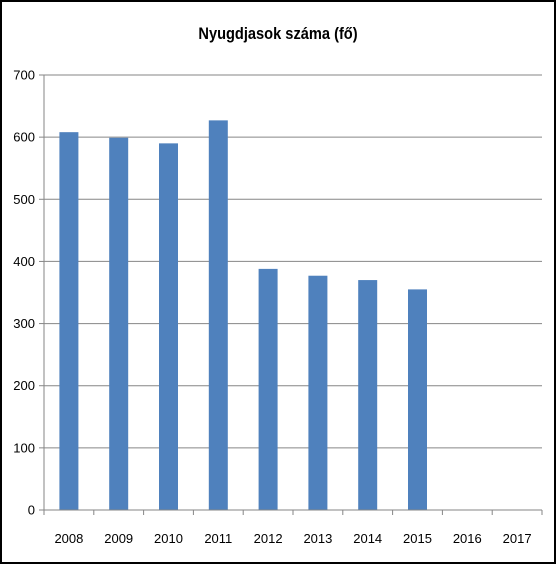 The image size is (556, 564). What do you see at coordinates (168, 326) in the screenshot?
I see `bar-2010` at bounding box center [168, 326].